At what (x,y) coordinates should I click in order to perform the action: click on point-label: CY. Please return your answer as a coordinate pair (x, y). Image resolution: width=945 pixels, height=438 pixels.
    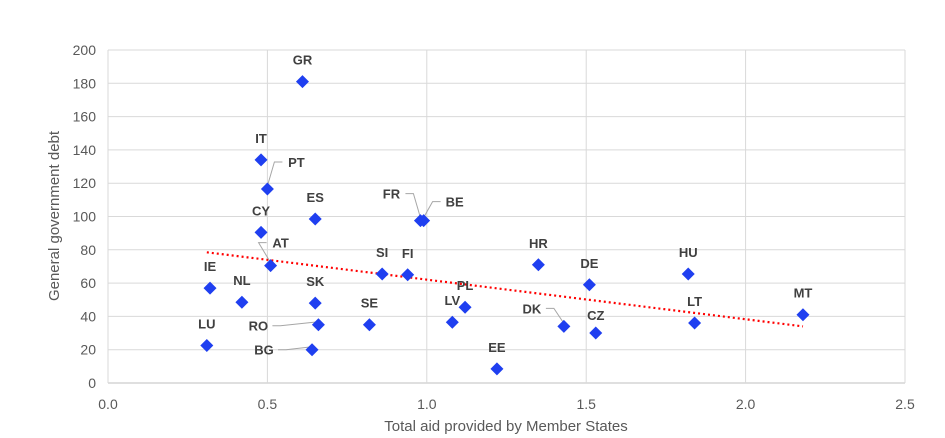
    Looking at the image, I should click on (261, 210).